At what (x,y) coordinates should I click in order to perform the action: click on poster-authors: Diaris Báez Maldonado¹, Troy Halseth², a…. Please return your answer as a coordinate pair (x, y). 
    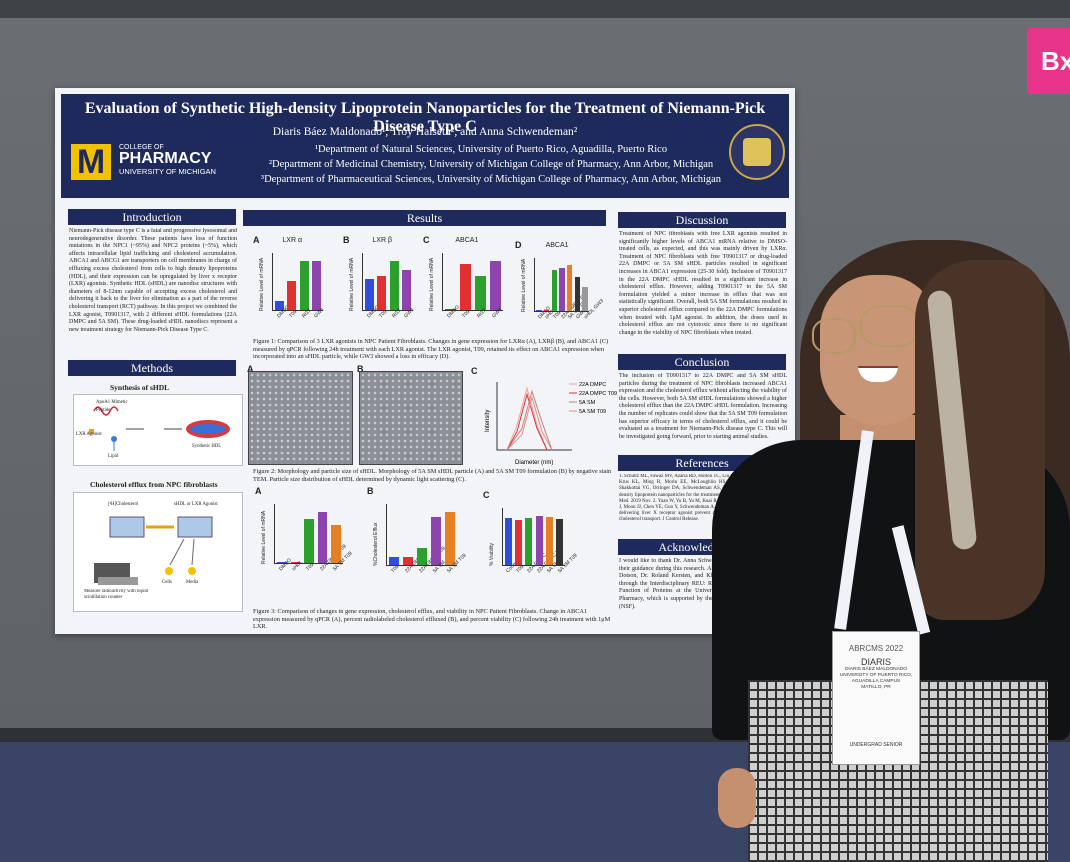
    Looking at the image, I should click on (425, 132).